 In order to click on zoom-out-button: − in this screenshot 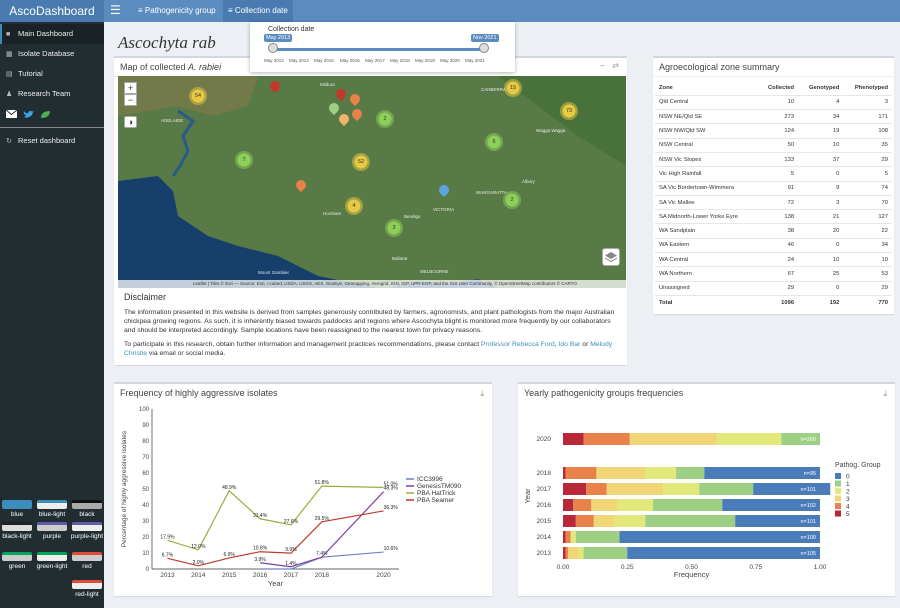, I will do `click(130, 100)`.